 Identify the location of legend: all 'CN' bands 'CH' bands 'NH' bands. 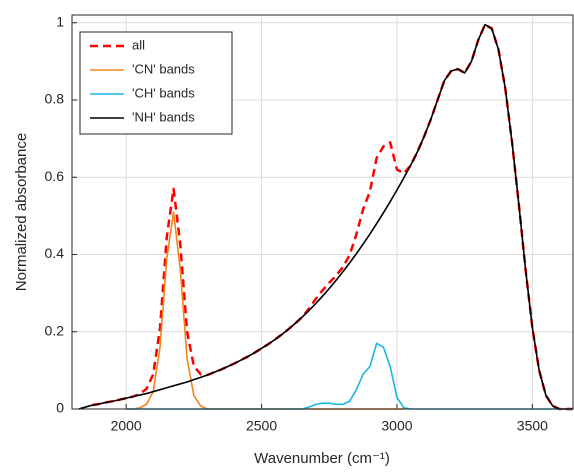
(156, 83).